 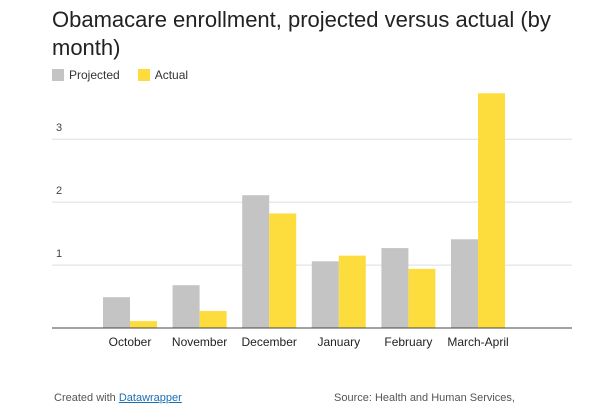 I want to click on footer-credit: Created with Datawrapper, so click(x=118, y=398).